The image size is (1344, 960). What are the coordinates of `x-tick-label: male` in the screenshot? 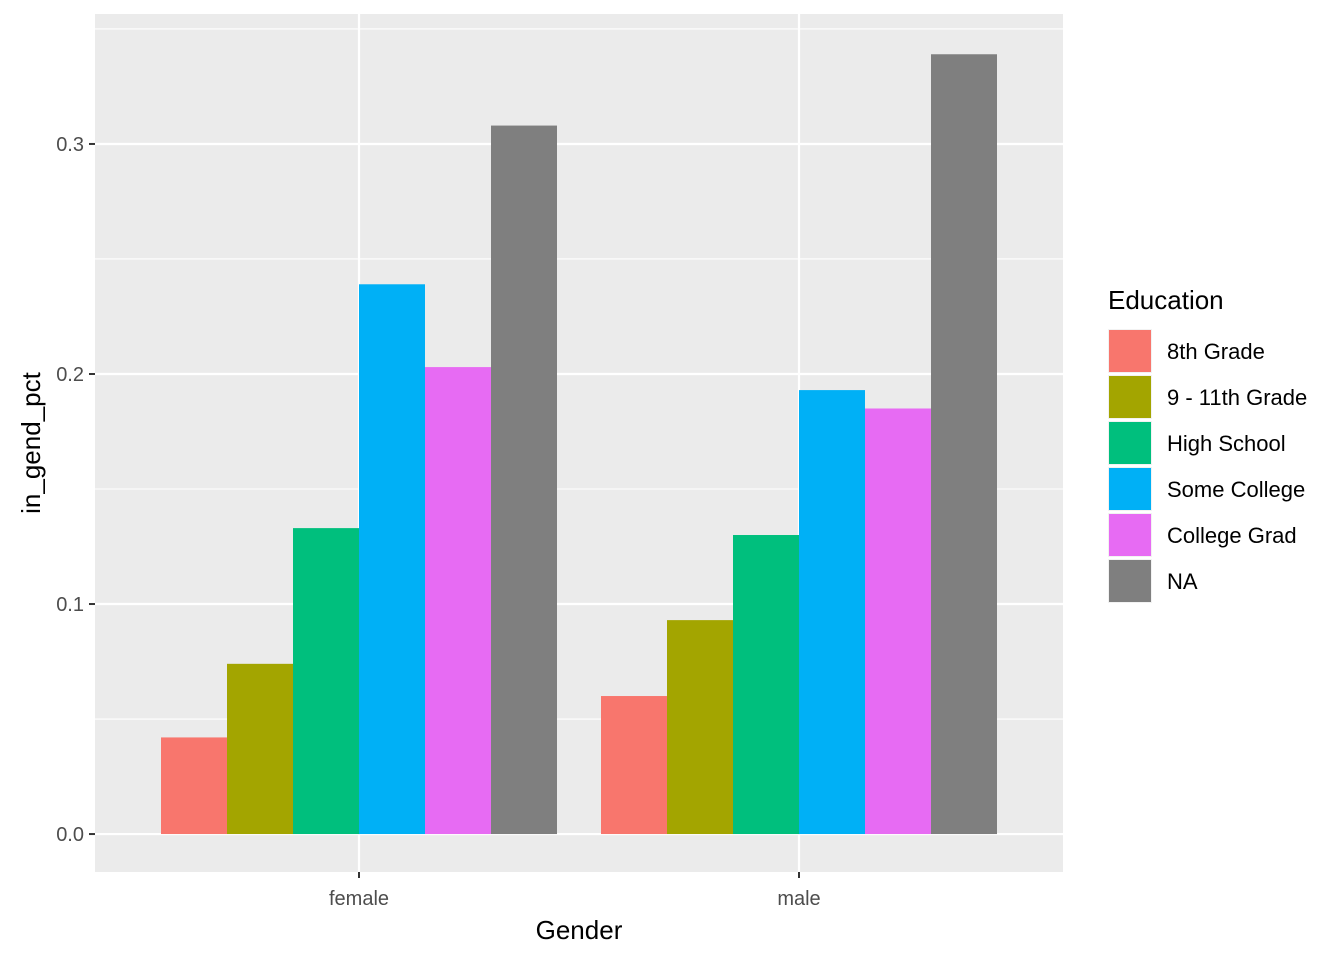 It's located at (798, 899).